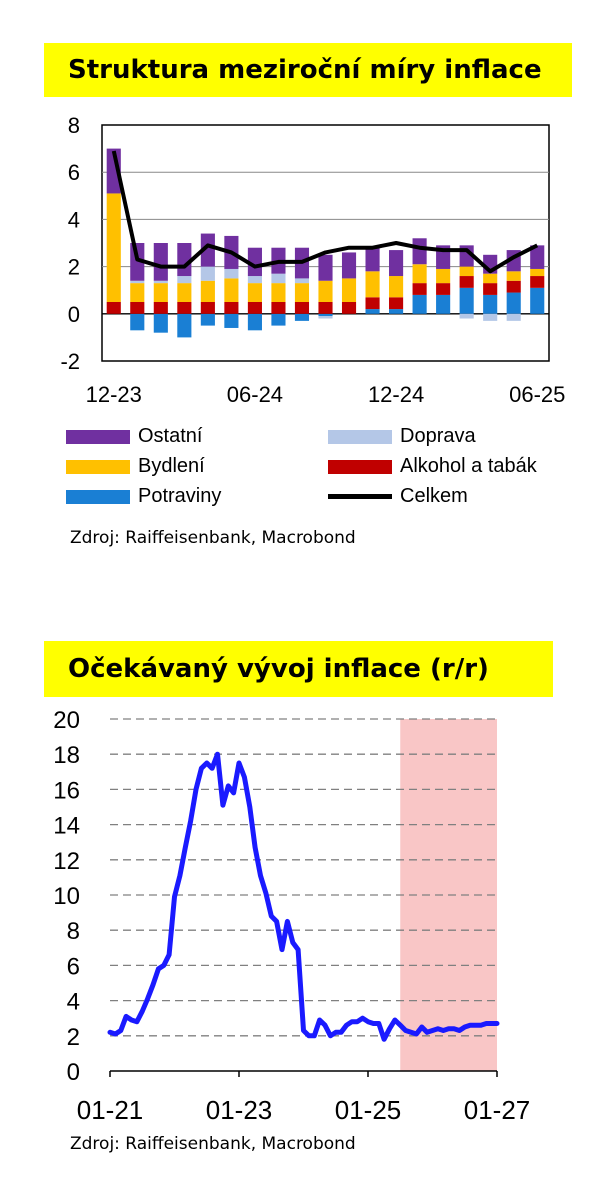 This screenshot has height=1200, width=592. Describe the element at coordinates (308, 70) in the screenshot. I see `chart1-title: Struktura meziroční míry inflace` at that location.